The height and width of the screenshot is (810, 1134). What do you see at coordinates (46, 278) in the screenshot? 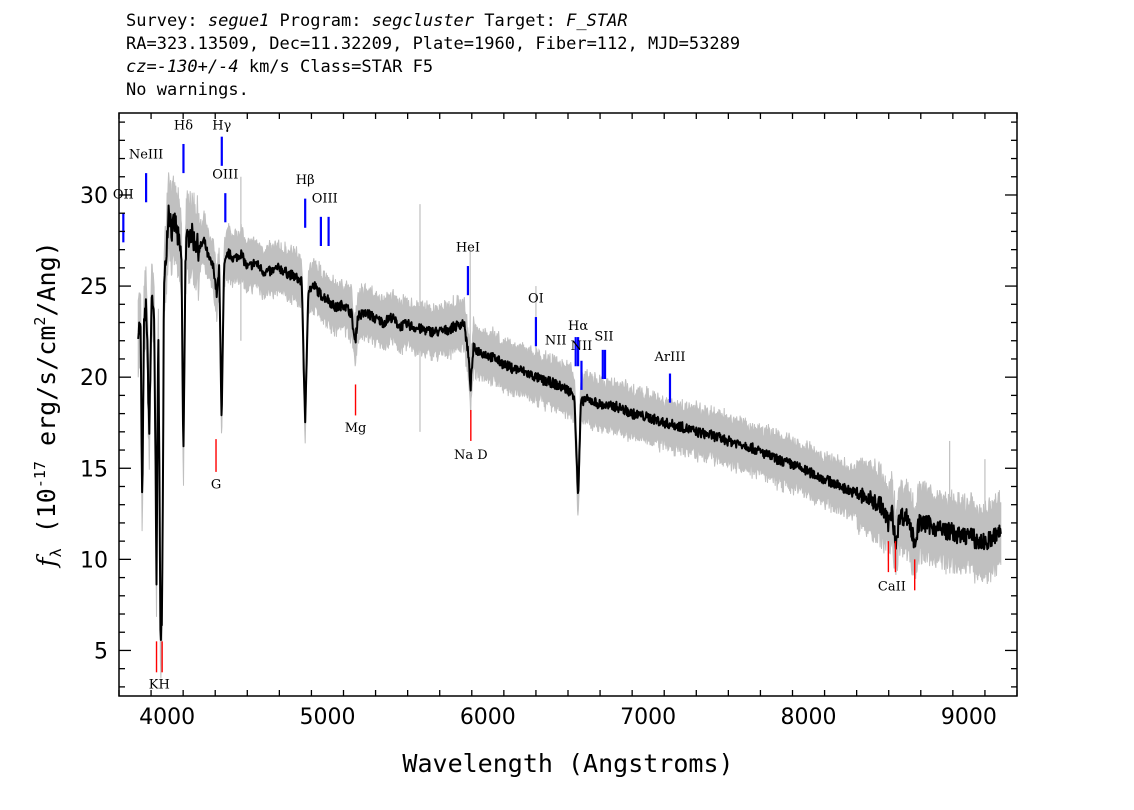
I see `ylabel-part-4: /Ang)` at bounding box center [46, 278].